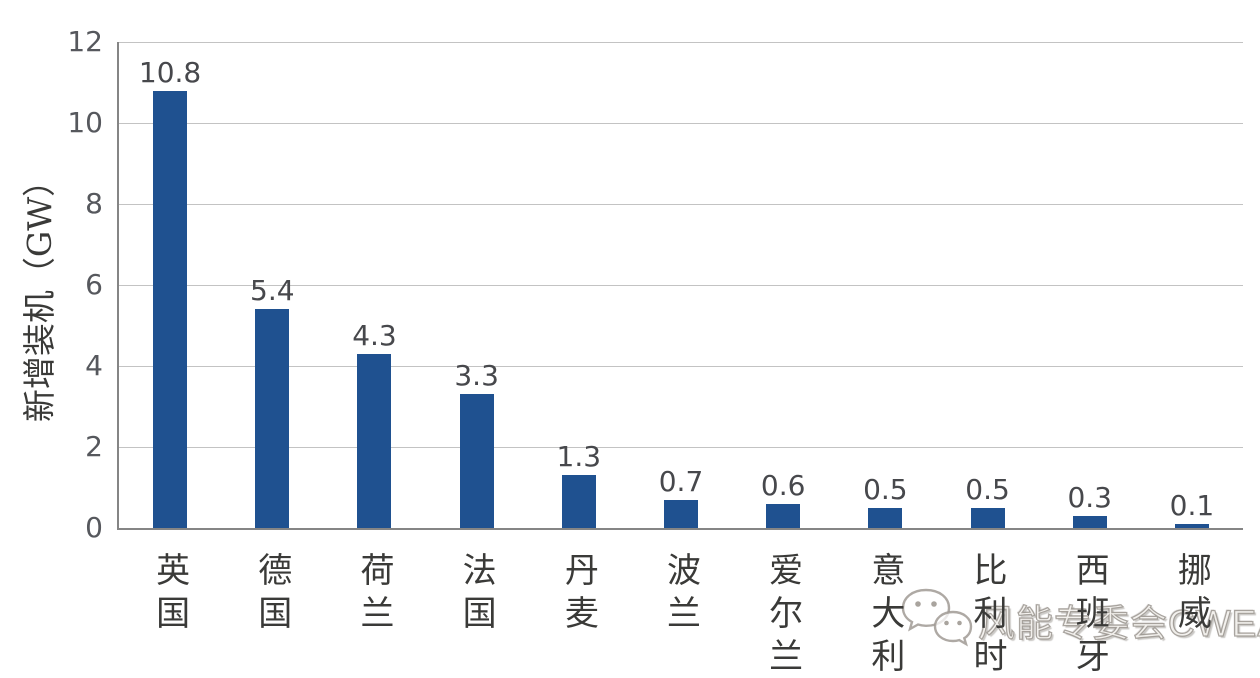 This screenshot has width=1260, height=678. Describe the element at coordinates (681, 481) in the screenshot. I see `bar-value-label: 0.7` at that location.